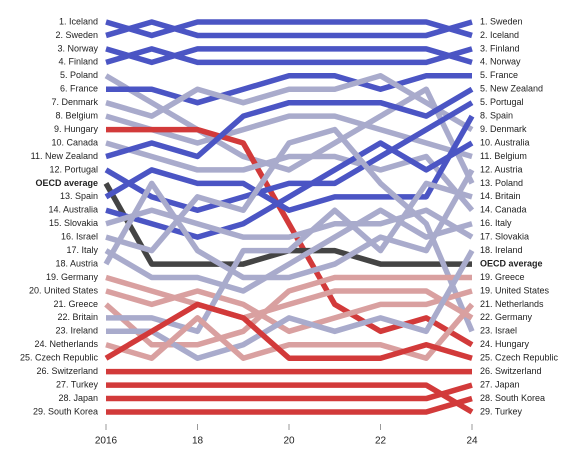 The image size is (567, 453). I want to click on start-label: OECD average, so click(66, 183).